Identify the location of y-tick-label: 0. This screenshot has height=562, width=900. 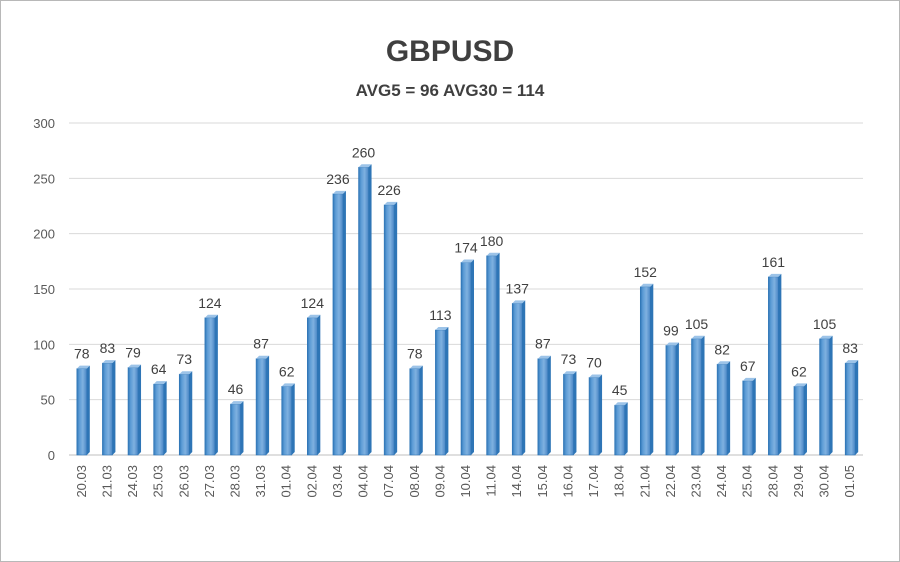
(51, 455).